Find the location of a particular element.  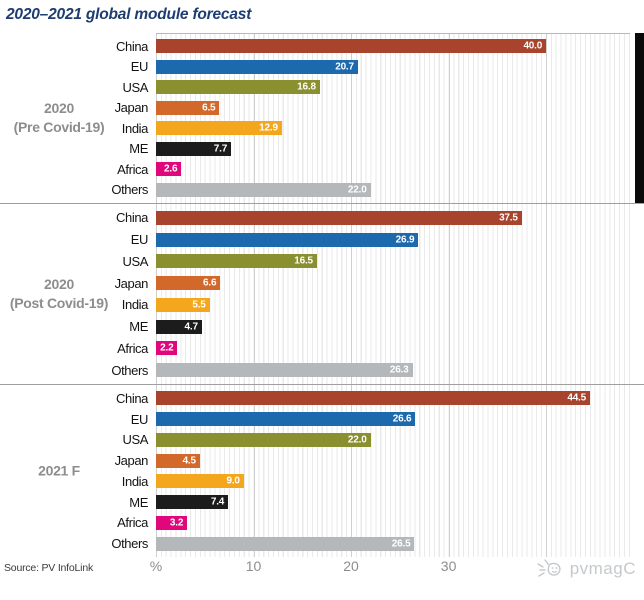

bar-row: Africa 3.2 is located at coordinates (322, 523).